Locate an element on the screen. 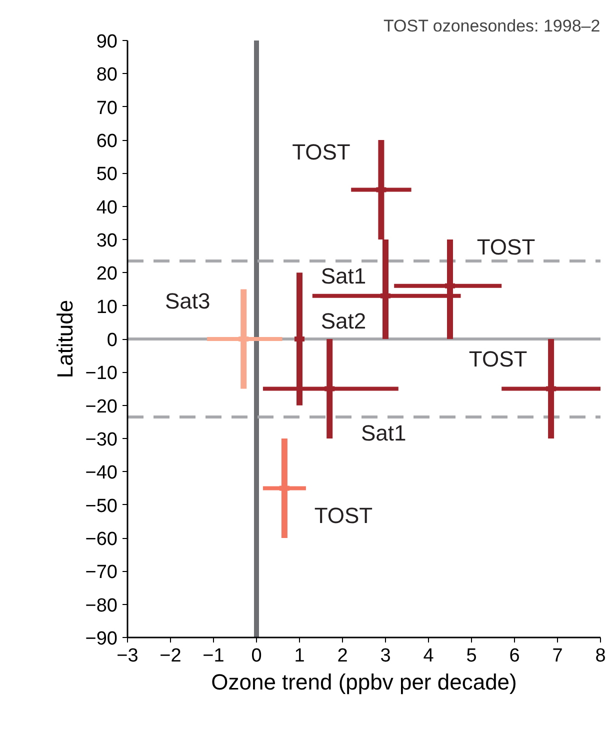 The width and height of the screenshot is (607, 730). x-tick-label: 6 is located at coordinates (514, 656).